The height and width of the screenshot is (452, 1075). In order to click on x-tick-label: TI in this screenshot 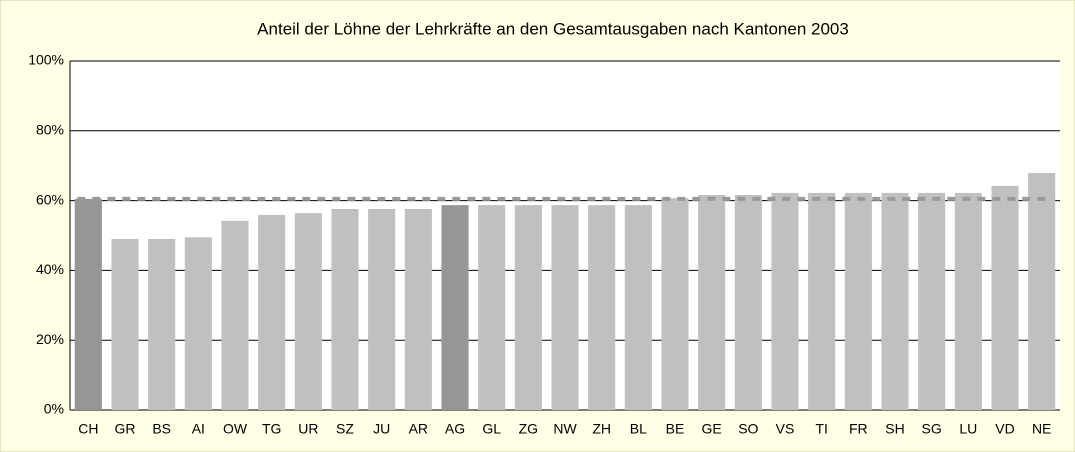, I will do `click(821, 429)`.